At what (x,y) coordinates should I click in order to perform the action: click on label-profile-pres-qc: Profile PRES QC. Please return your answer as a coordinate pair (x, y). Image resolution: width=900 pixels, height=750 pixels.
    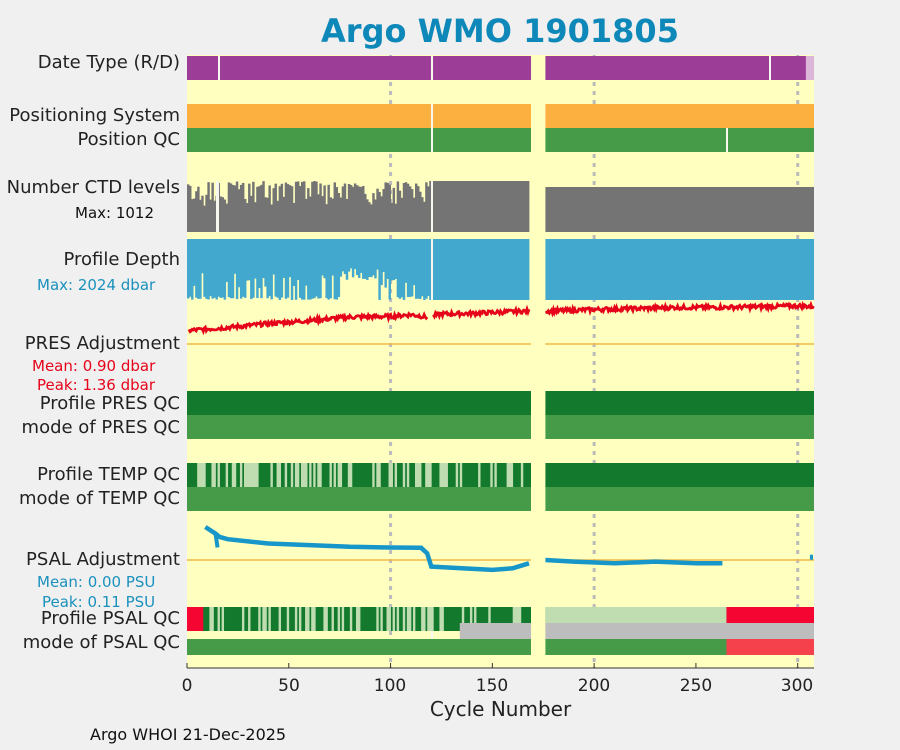
    Looking at the image, I should click on (109, 403).